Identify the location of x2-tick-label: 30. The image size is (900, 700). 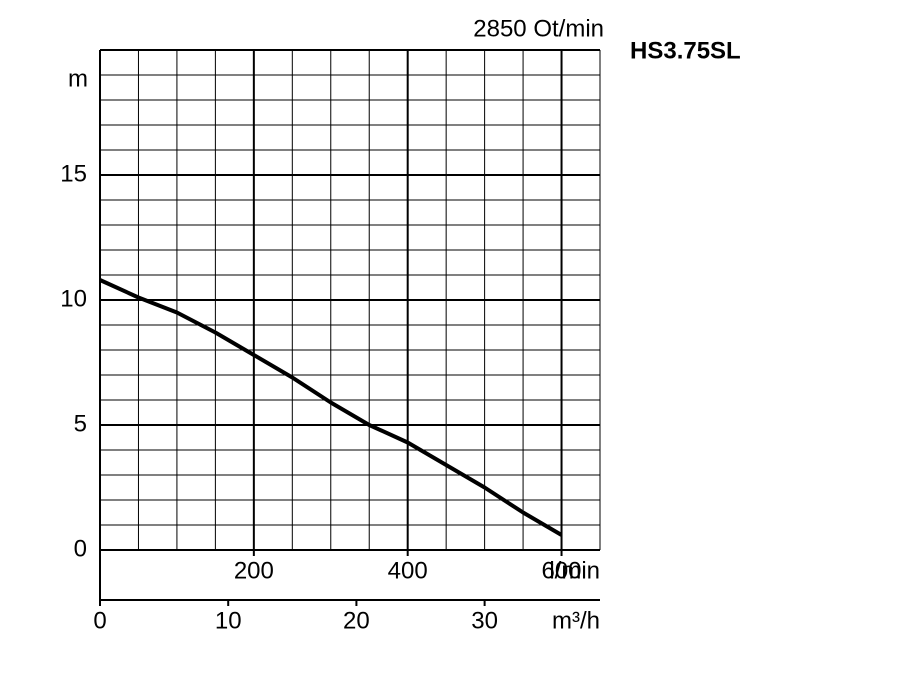
(484, 620).